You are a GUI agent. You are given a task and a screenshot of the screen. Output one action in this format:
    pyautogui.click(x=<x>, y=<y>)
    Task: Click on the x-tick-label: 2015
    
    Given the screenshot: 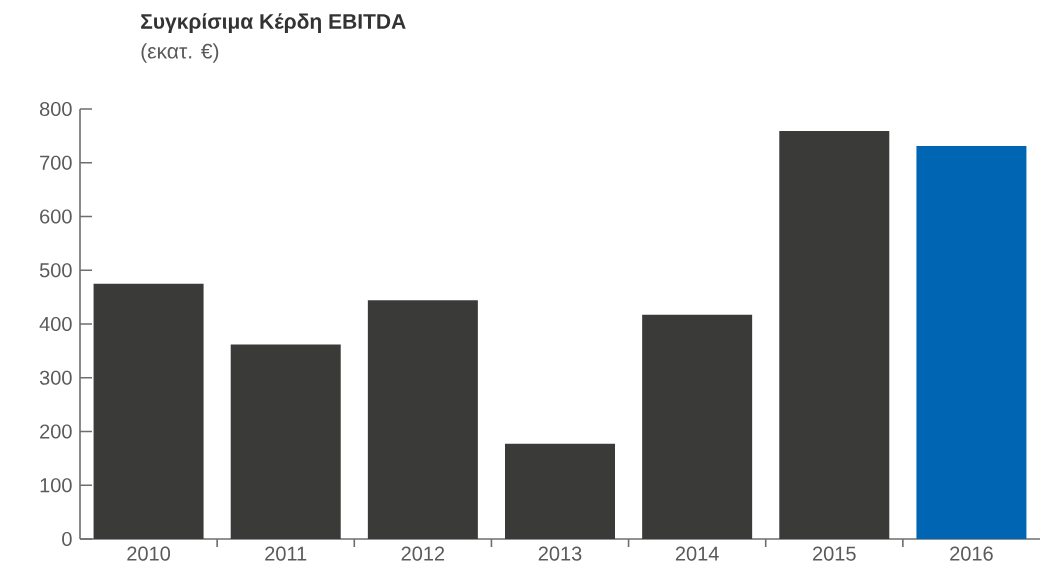 What is the action you would take?
    pyautogui.click(x=834, y=553)
    